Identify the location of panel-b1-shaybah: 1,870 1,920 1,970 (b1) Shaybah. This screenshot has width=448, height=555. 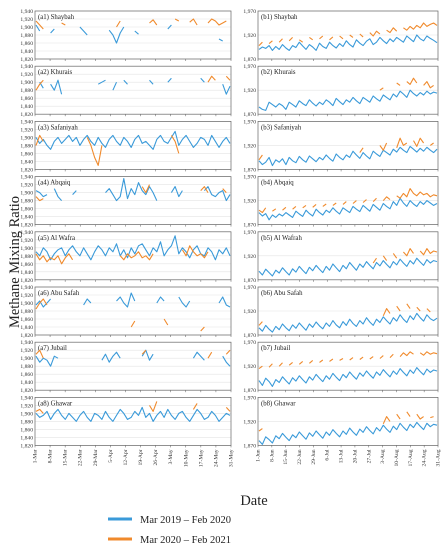
(341, 36).